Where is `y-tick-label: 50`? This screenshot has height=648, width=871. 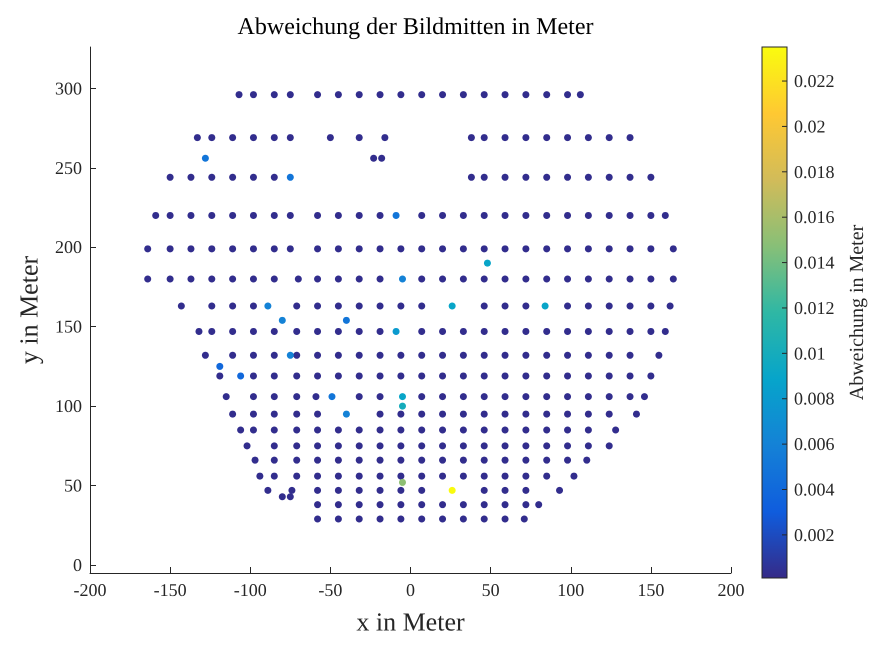 y-tick-label: 50 is located at coordinates (73, 486).